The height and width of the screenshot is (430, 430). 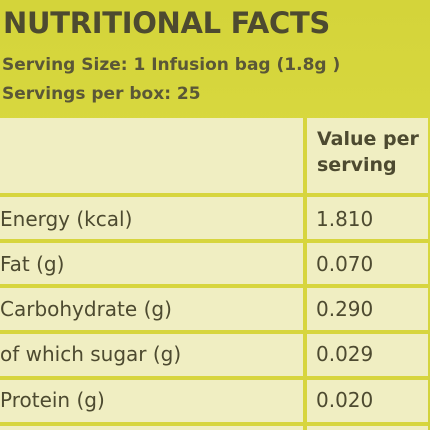 I want to click on carbohydrate-value: 0.290, so click(x=345, y=309).